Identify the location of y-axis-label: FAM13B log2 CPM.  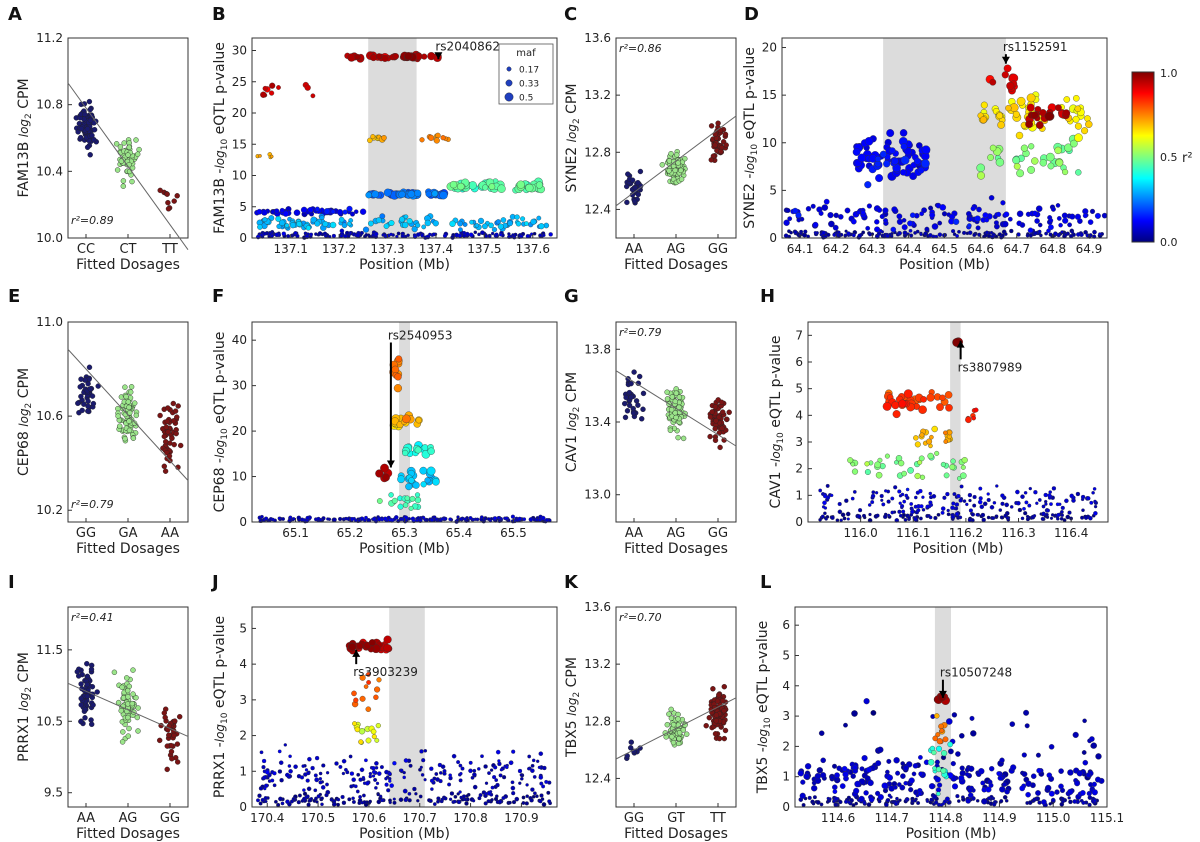
(25, 137).